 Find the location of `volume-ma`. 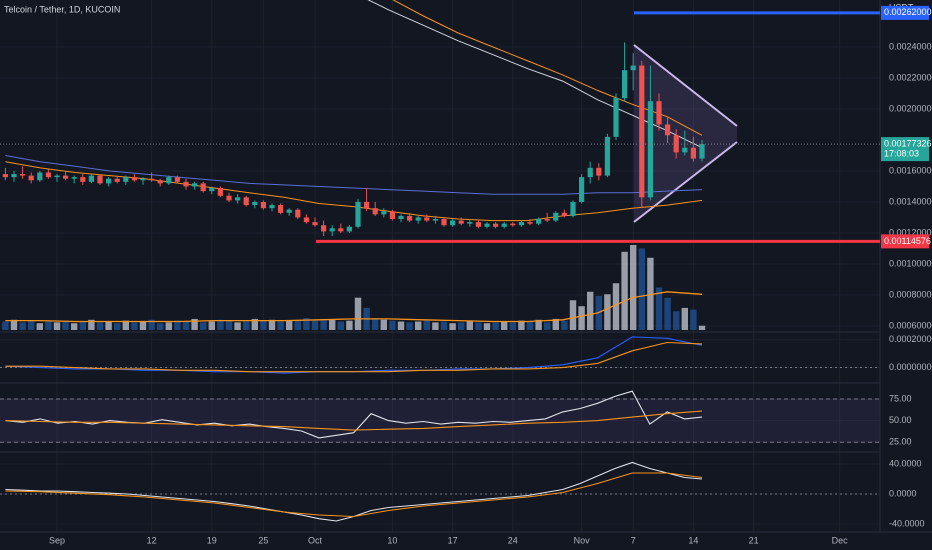

volume-ma is located at coordinates (354, 307).